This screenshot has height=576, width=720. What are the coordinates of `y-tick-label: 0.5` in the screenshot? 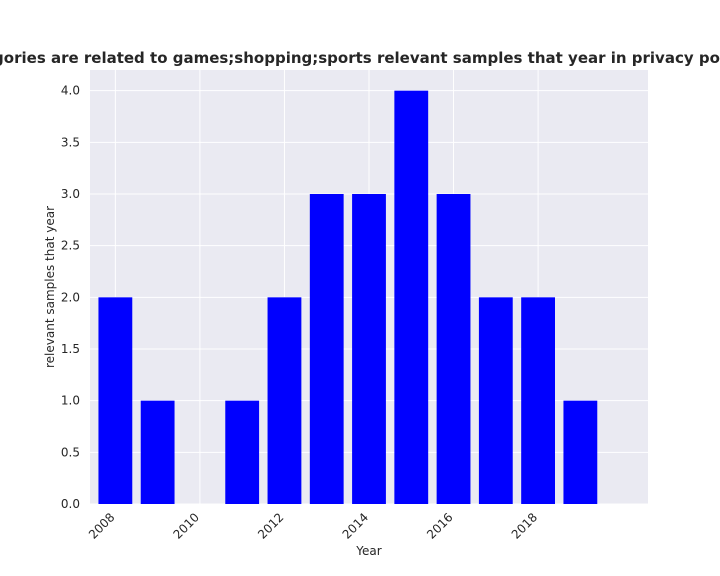 It's located at (70, 452).